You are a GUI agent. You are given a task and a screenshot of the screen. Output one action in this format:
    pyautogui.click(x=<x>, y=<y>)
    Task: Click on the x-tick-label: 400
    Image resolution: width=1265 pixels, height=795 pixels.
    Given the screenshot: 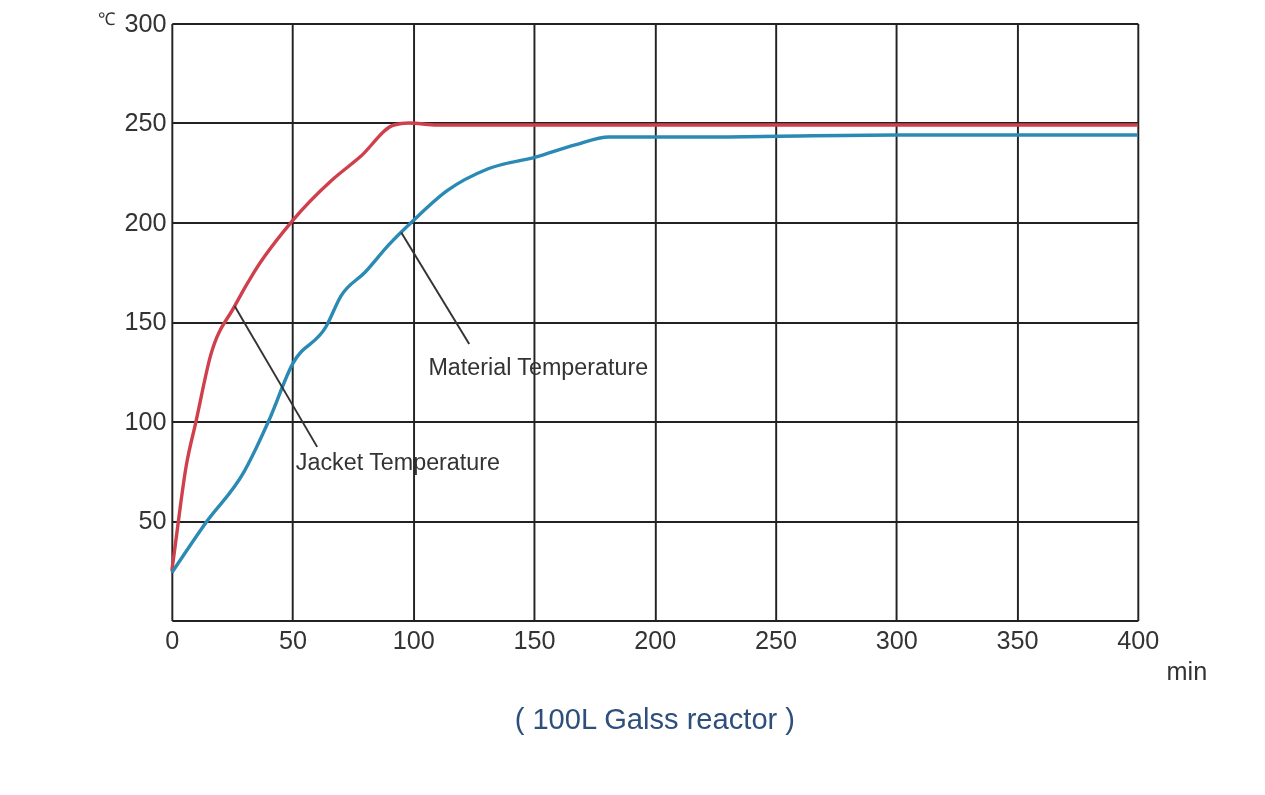 What is the action you would take?
    pyautogui.click(x=1138, y=640)
    